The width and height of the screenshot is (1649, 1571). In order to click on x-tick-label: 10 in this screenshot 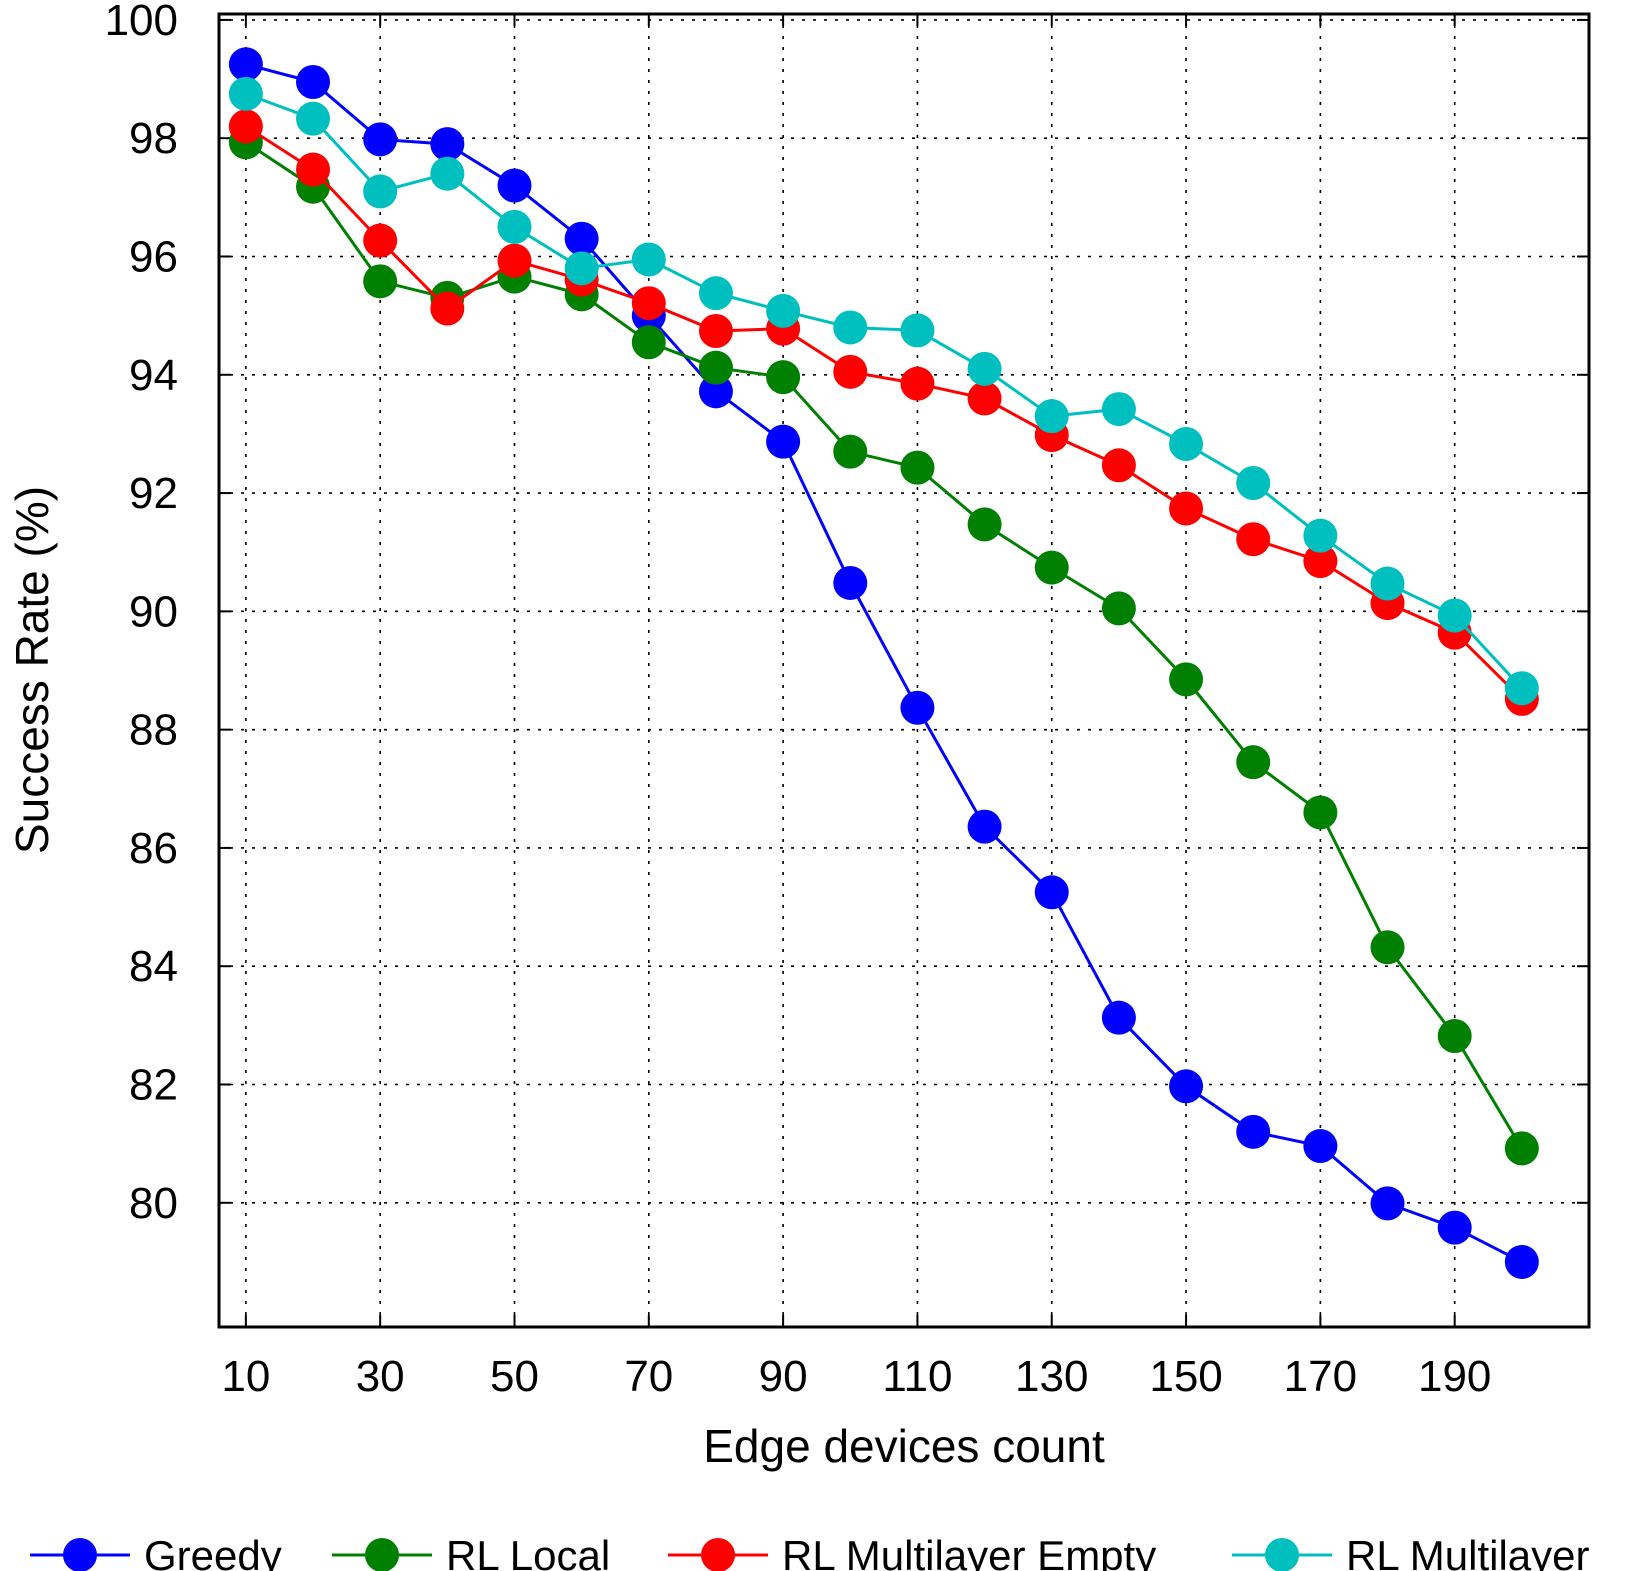, I will do `click(245, 1376)`.